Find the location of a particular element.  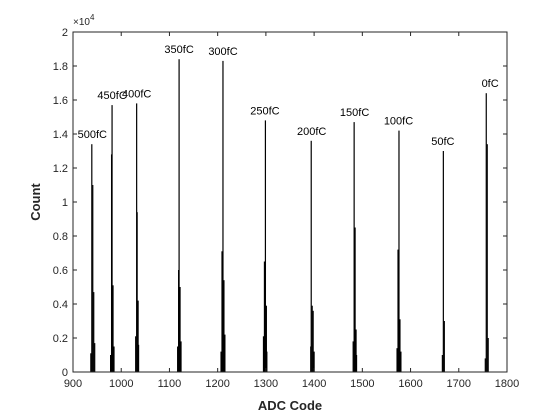

y-tick-label: 1 is located at coordinates (65, 203).